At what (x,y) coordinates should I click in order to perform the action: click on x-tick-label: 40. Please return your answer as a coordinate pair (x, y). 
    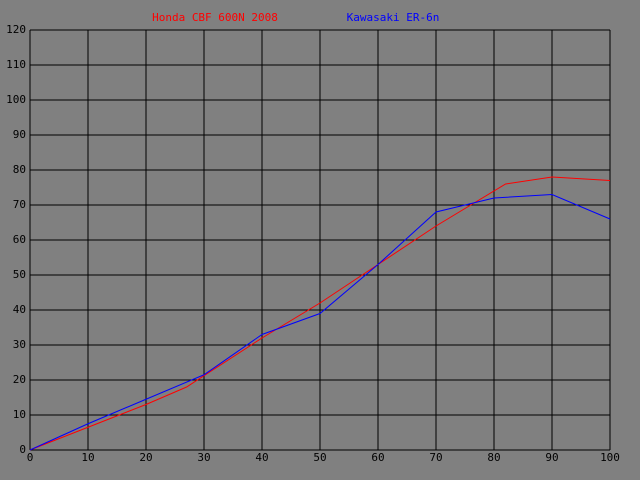
    Looking at the image, I should click on (261, 457).